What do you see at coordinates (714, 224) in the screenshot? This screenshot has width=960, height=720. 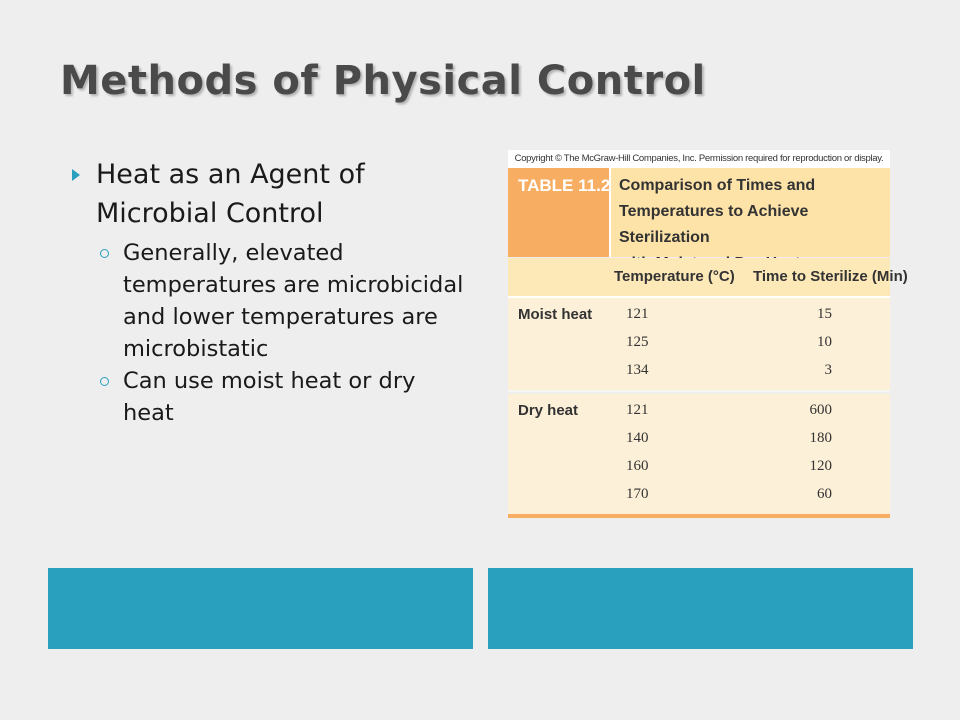 I see `caption-line: Temperatures to Achieve Sterilization` at bounding box center [714, 224].